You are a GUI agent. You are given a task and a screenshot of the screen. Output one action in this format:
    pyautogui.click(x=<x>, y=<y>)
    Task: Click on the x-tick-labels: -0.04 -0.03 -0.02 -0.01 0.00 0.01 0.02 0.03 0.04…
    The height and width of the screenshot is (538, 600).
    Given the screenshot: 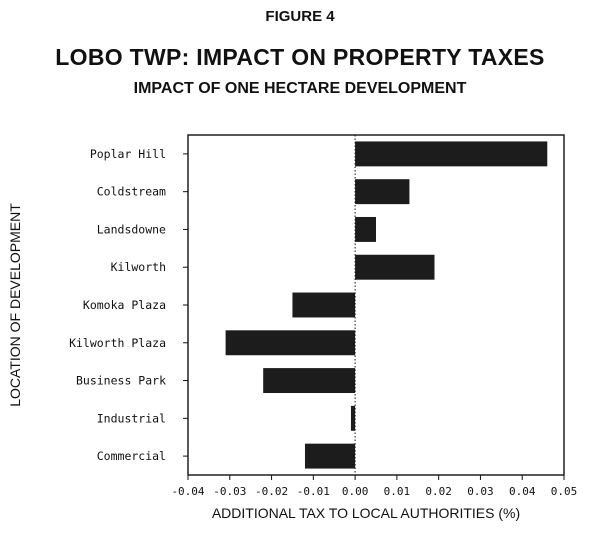 What is the action you would take?
    pyautogui.click(x=374, y=486)
    